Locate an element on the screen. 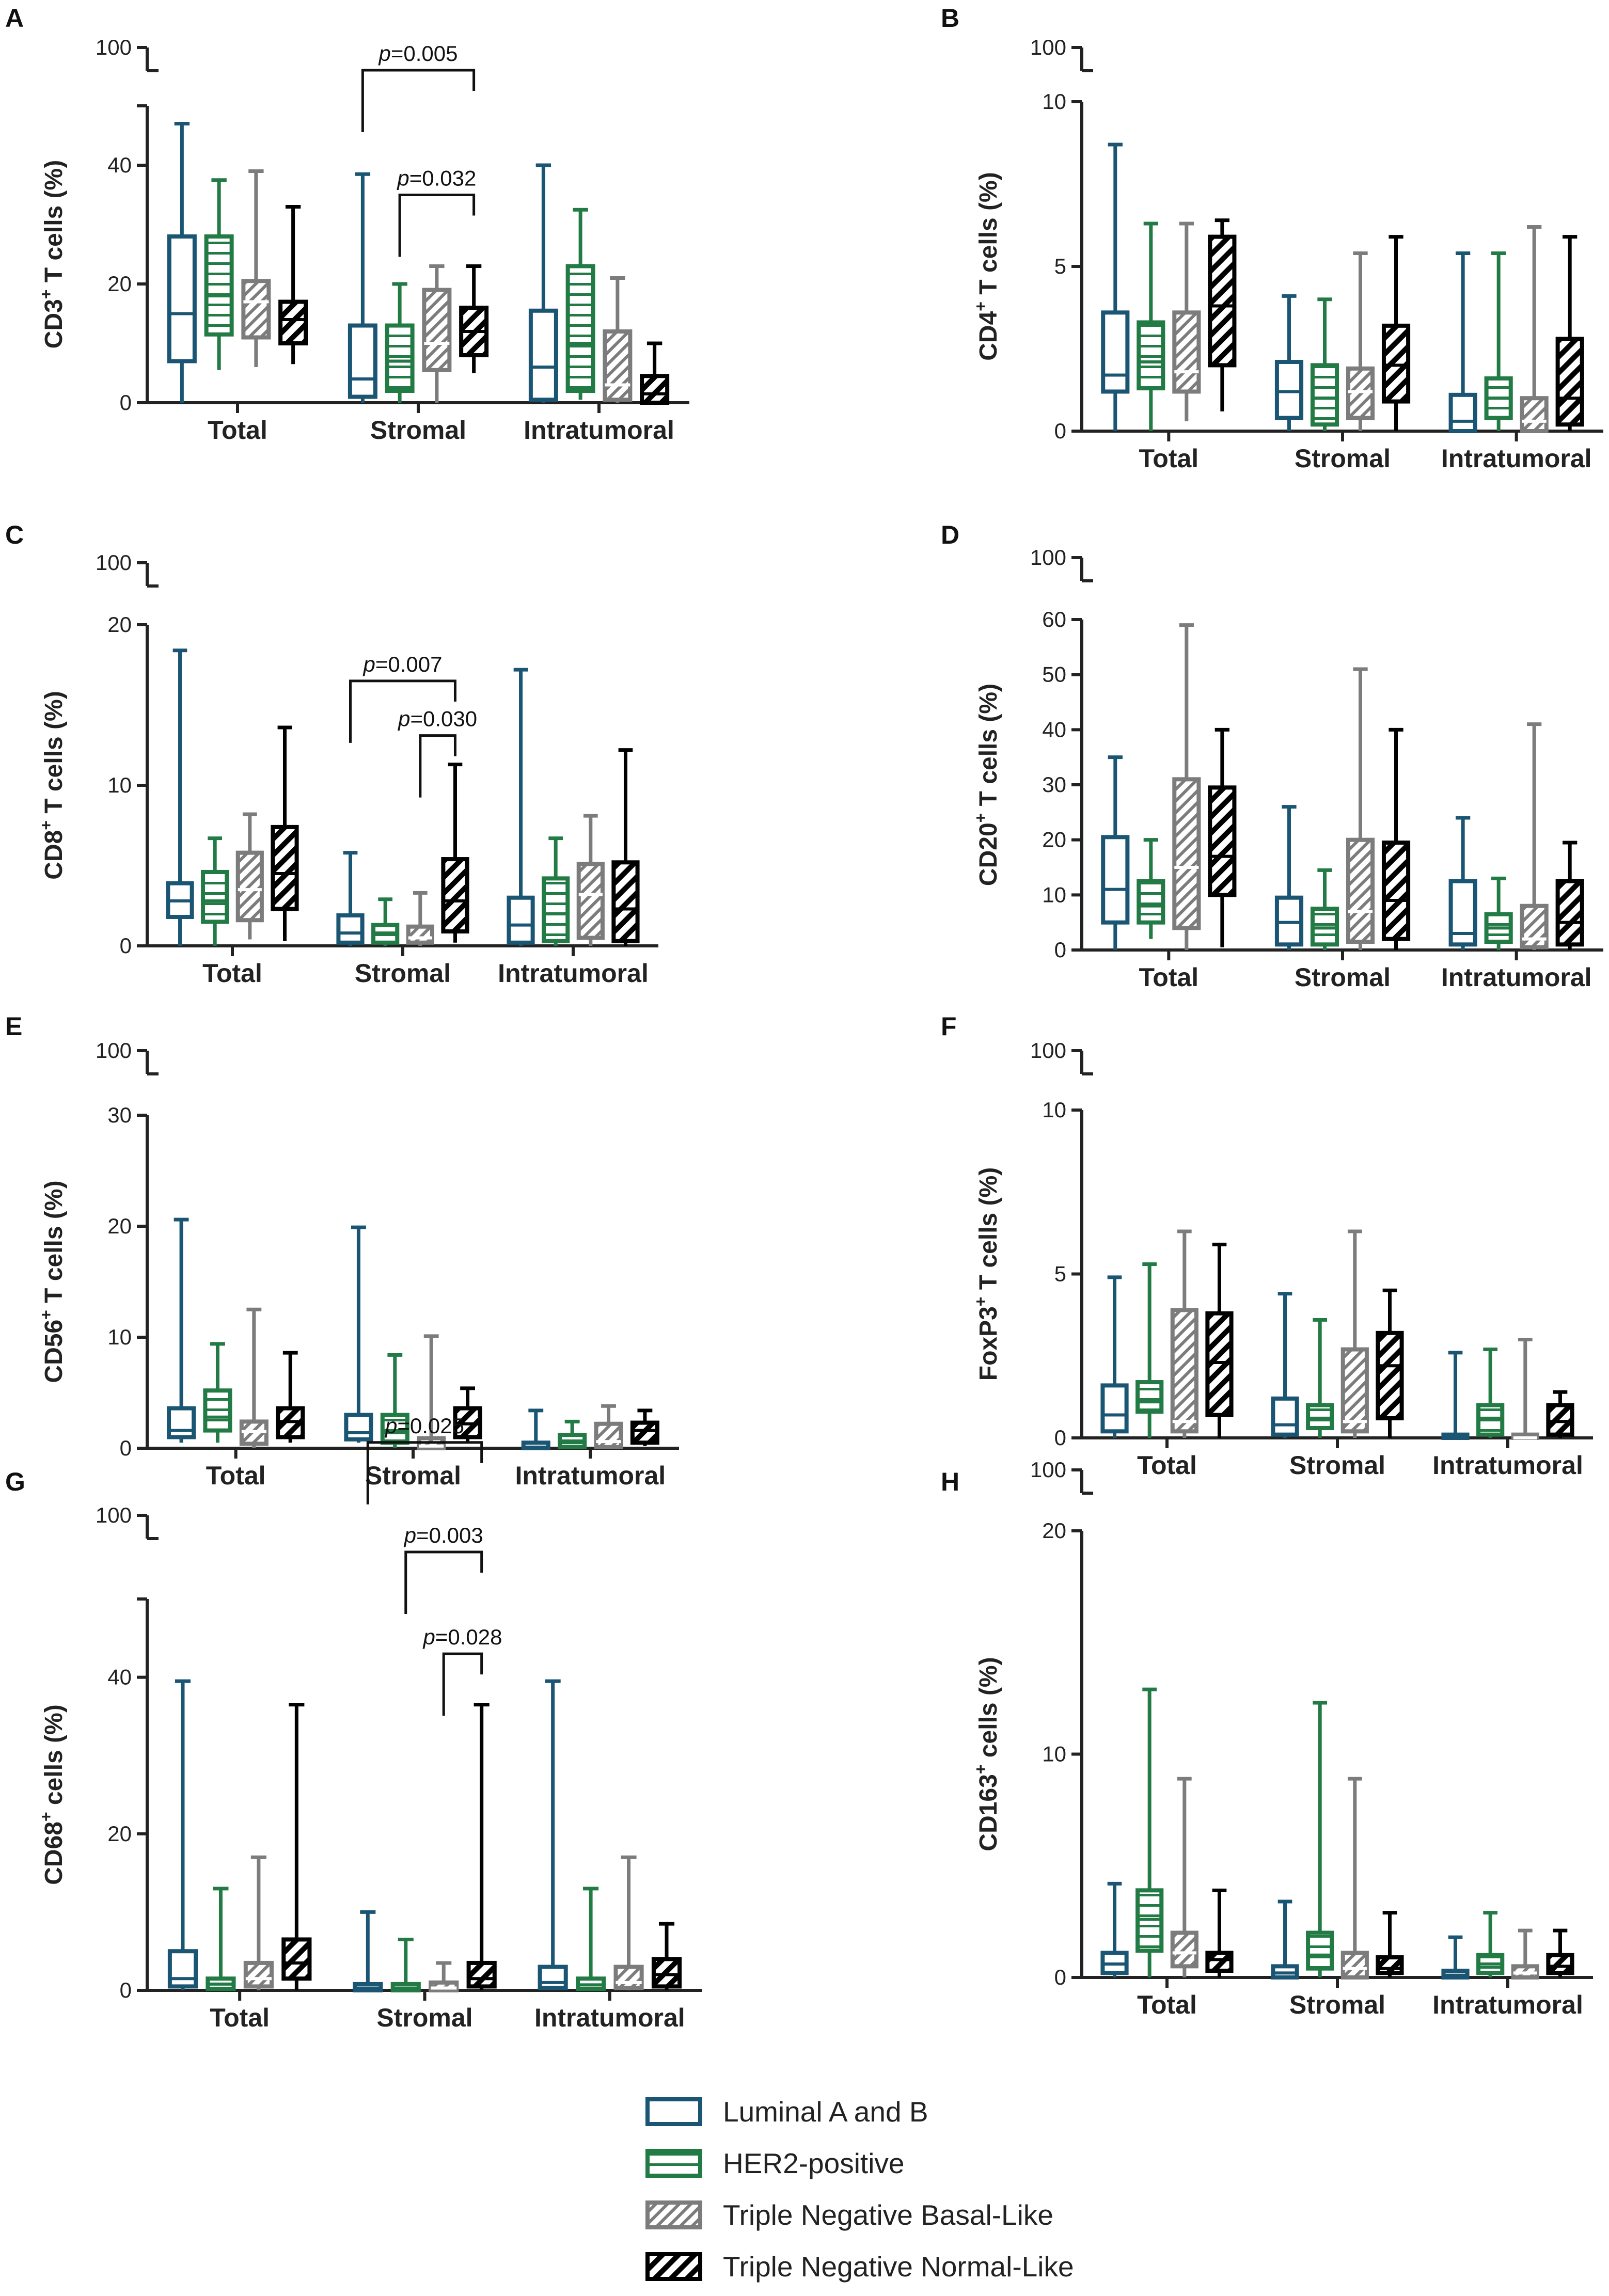 Image resolution: width=1609 pixels, height=2296 pixels. y-tick-label-100-c: 100 is located at coordinates (114, 563).